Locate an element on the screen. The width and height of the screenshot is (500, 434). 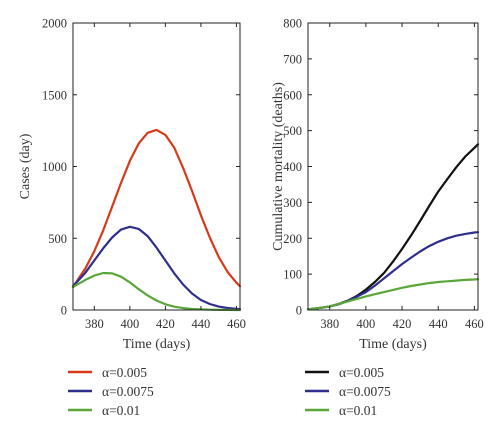
y-tick-label: 100 is located at coordinates (292, 275).